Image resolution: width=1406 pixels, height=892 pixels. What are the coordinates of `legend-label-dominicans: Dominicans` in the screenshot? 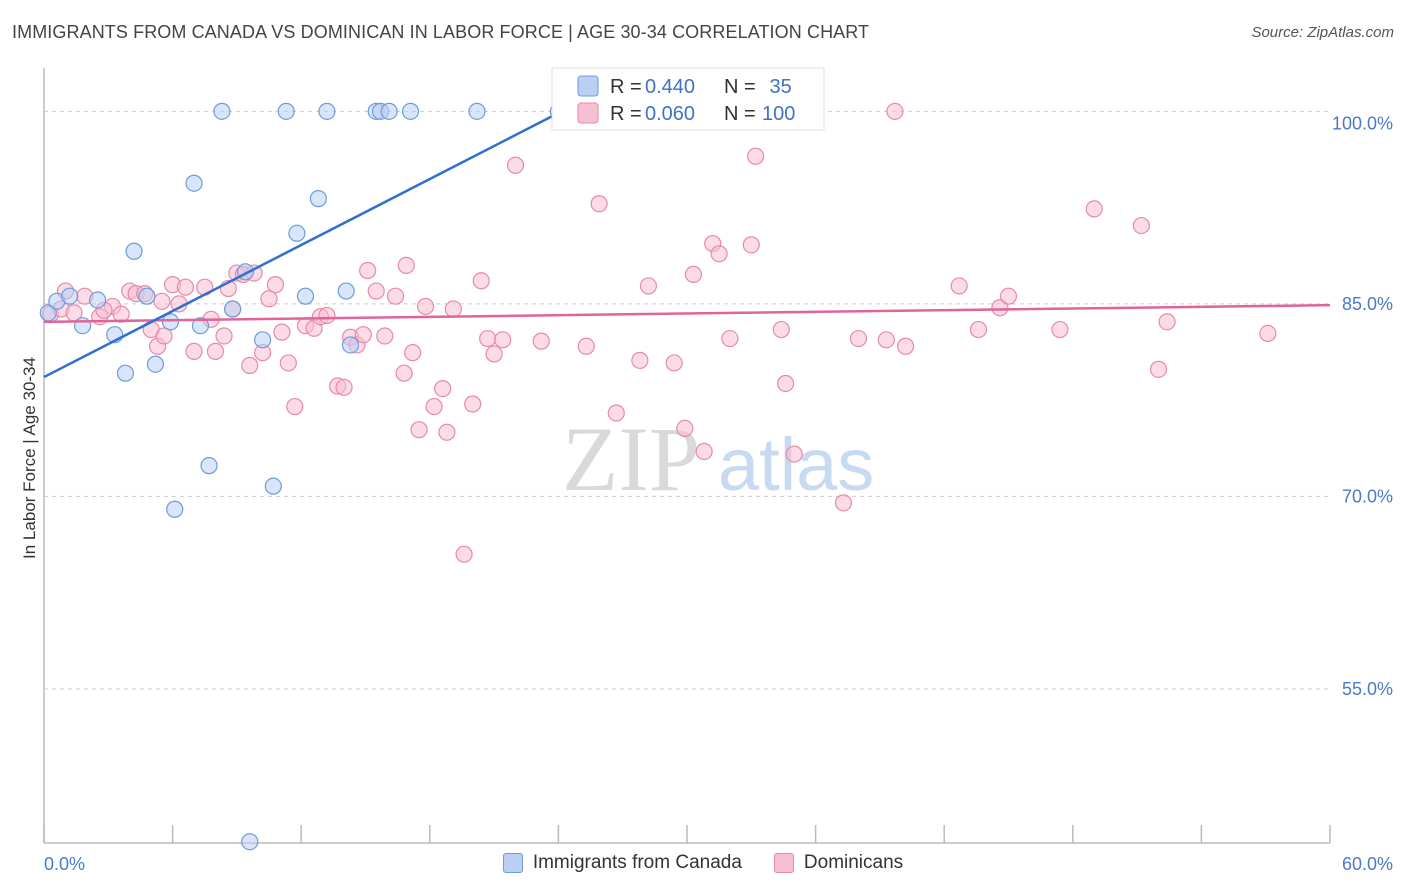 It's located at (853, 862).